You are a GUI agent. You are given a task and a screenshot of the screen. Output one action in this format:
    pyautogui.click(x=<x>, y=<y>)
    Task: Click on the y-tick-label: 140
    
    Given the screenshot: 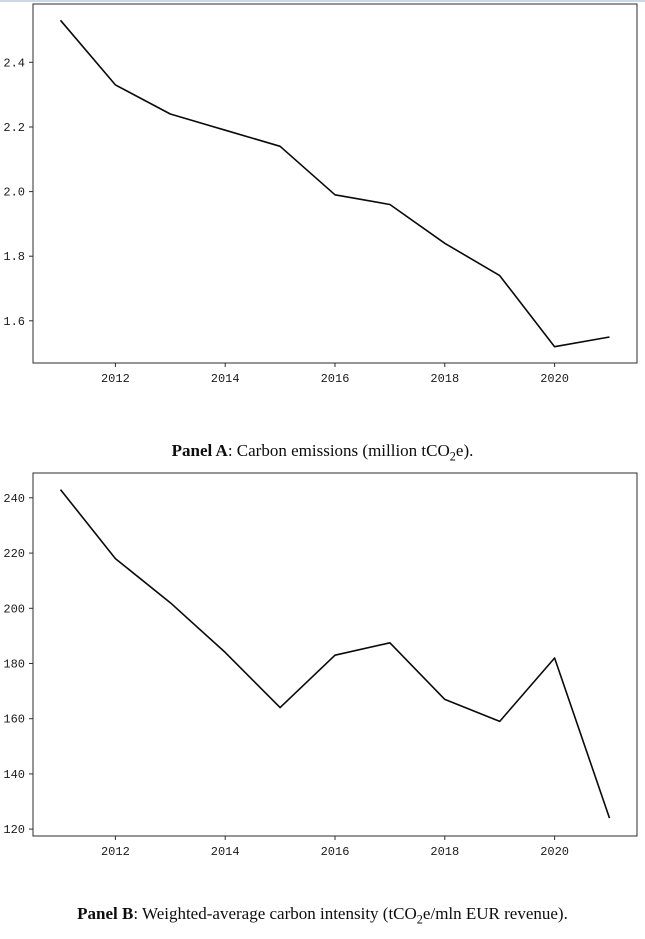 What is the action you would take?
    pyautogui.click(x=14, y=775)
    